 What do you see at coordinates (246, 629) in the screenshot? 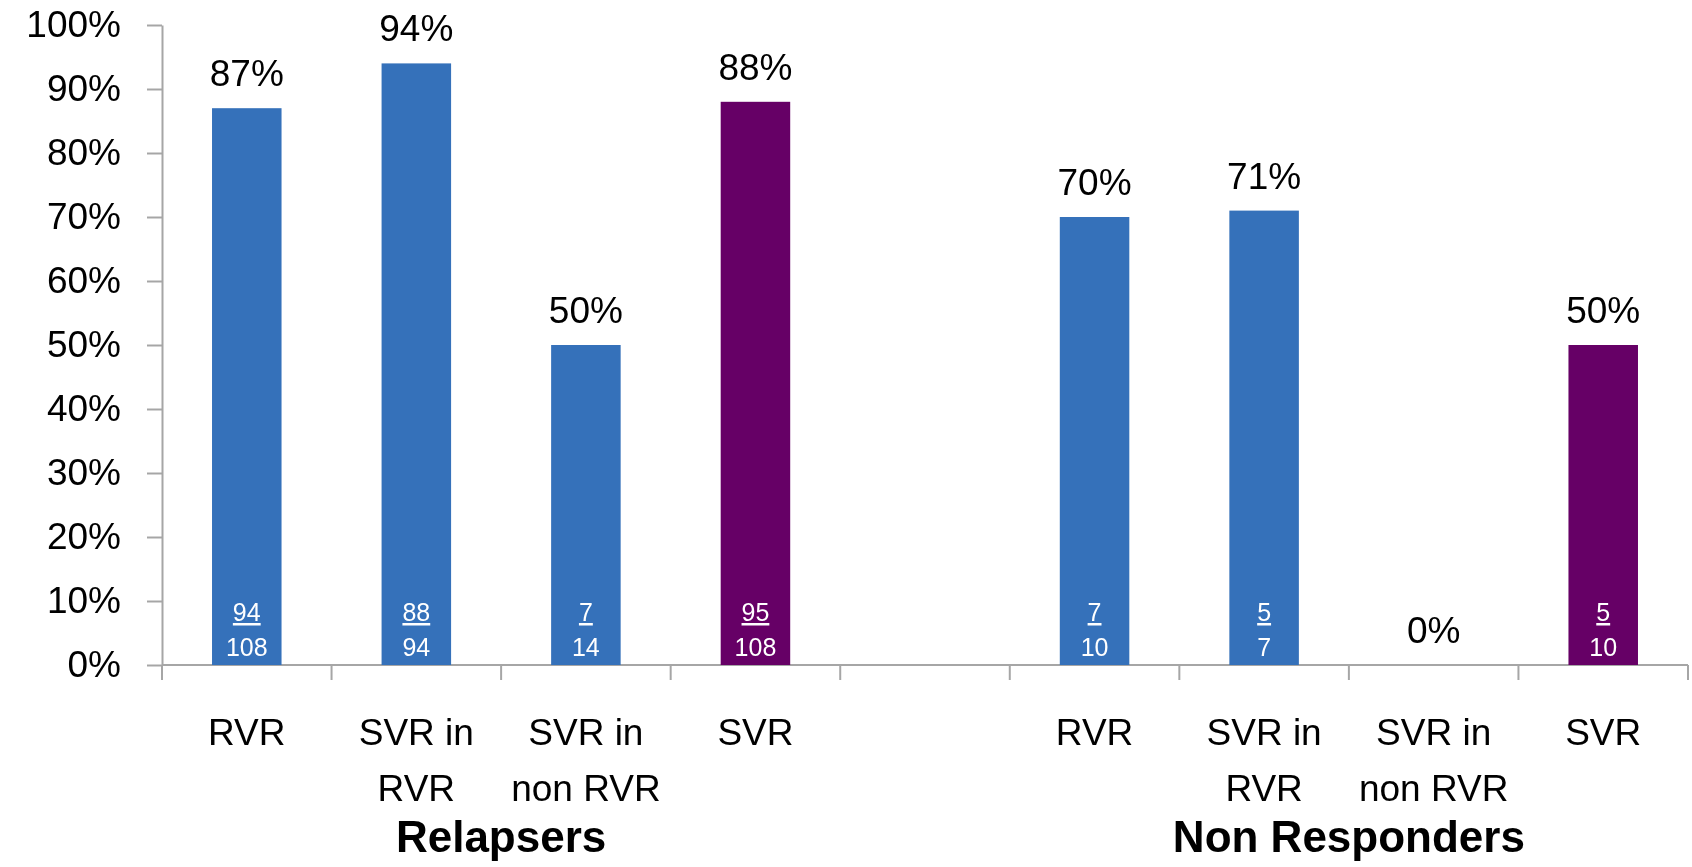
I see `annotation: 94 108` at bounding box center [246, 629].